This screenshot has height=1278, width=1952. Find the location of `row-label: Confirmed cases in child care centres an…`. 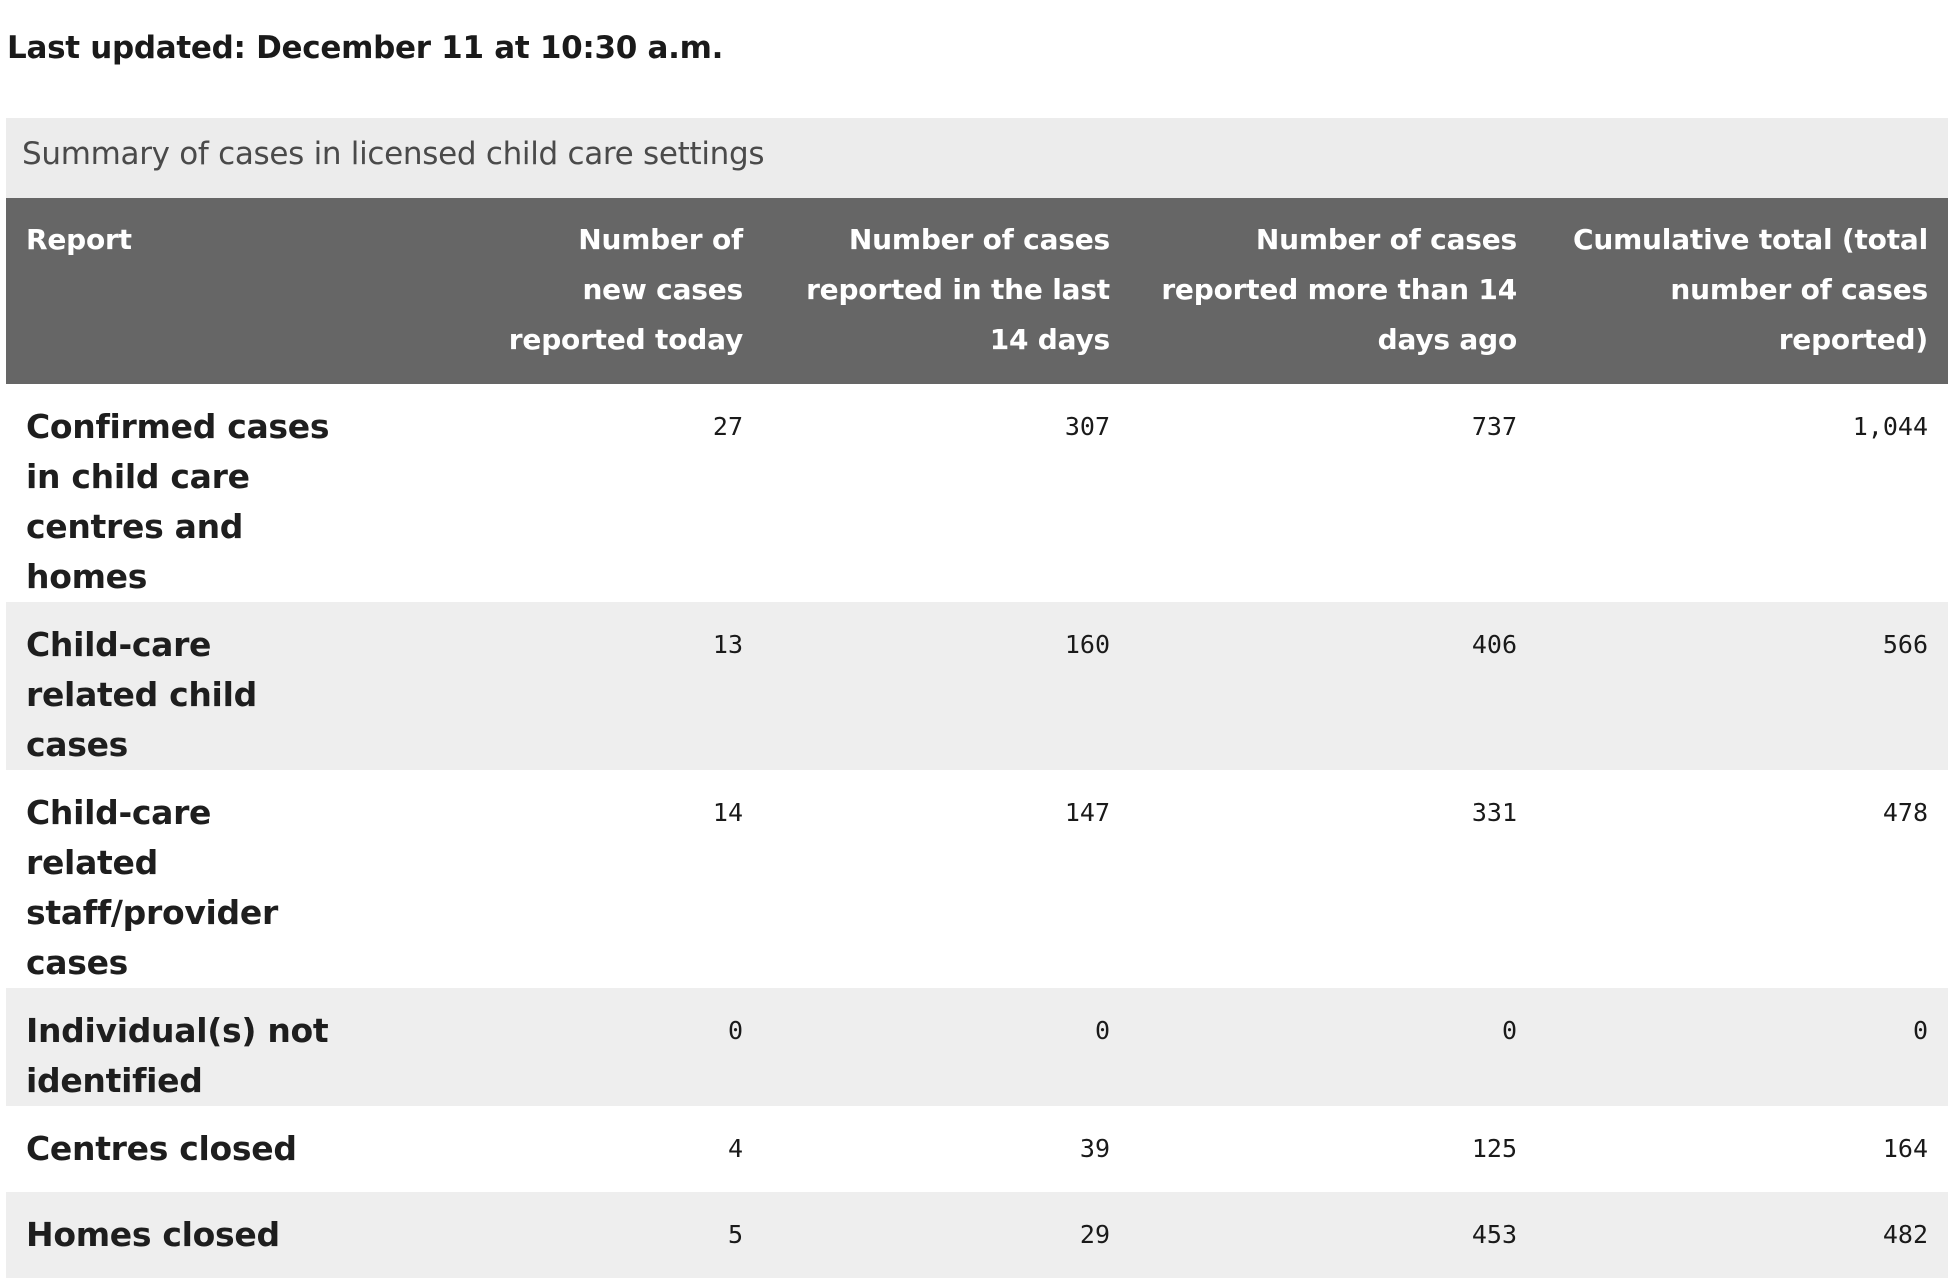

row-label: Confirmed cases in child care centres an… is located at coordinates (178, 501).